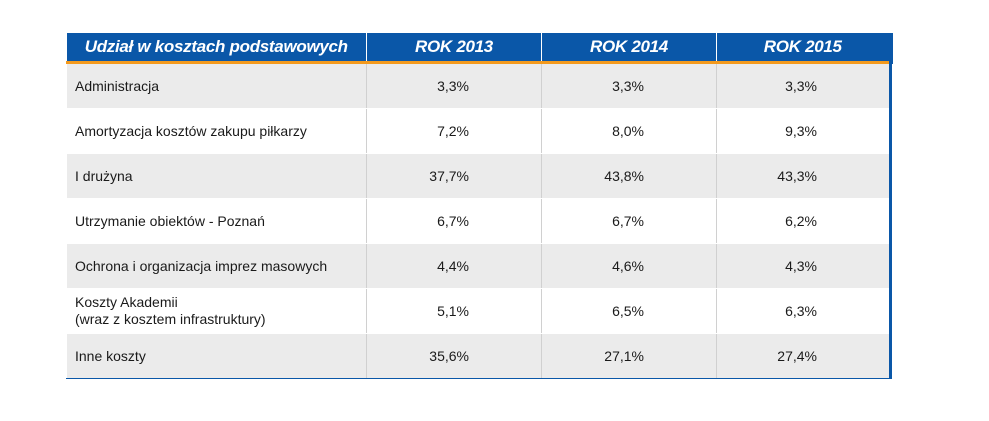 This screenshot has height=421, width=989. I want to click on value-cell-2015: 27,4%, so click(804, 356).